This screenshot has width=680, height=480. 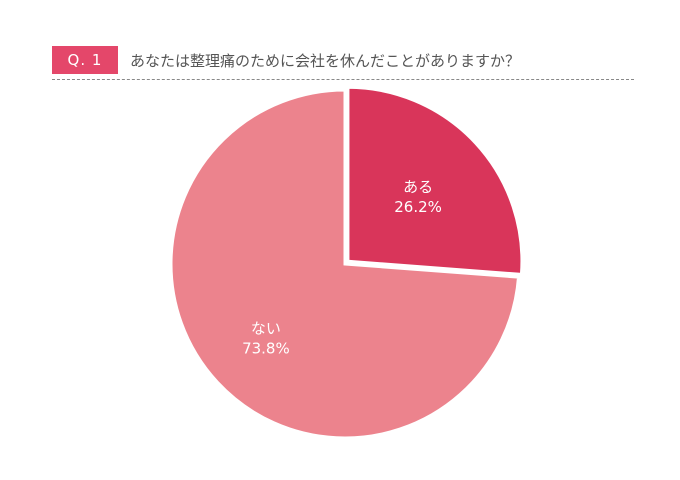 I want to click on question-number-badge: Q. 1, so click(x=85, y=60).